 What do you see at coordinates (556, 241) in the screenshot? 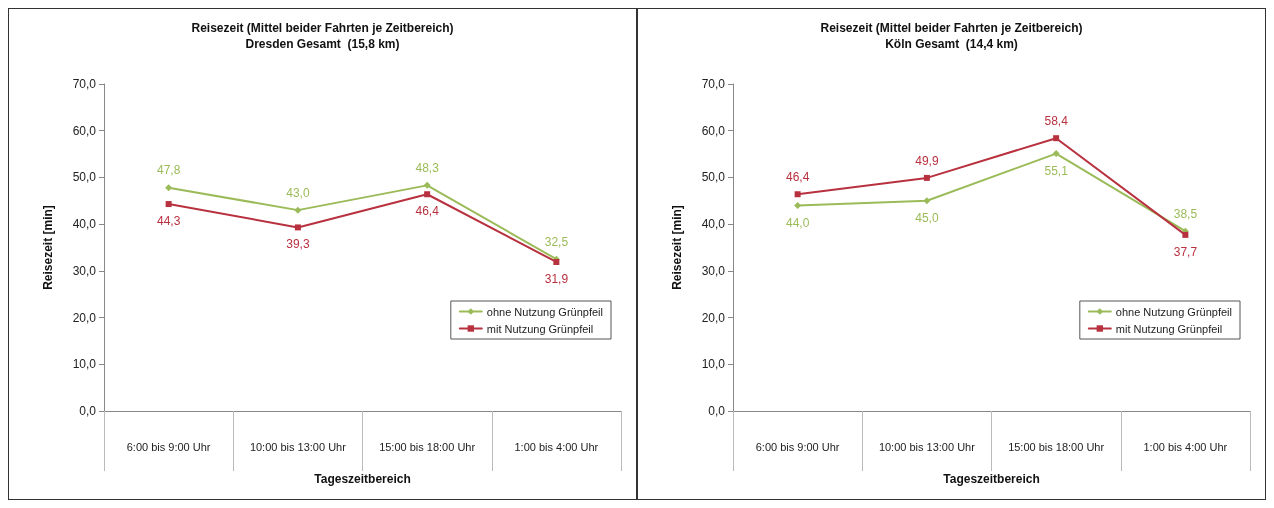
I see `data-label: 32,5` at bounding box center [556, 241].